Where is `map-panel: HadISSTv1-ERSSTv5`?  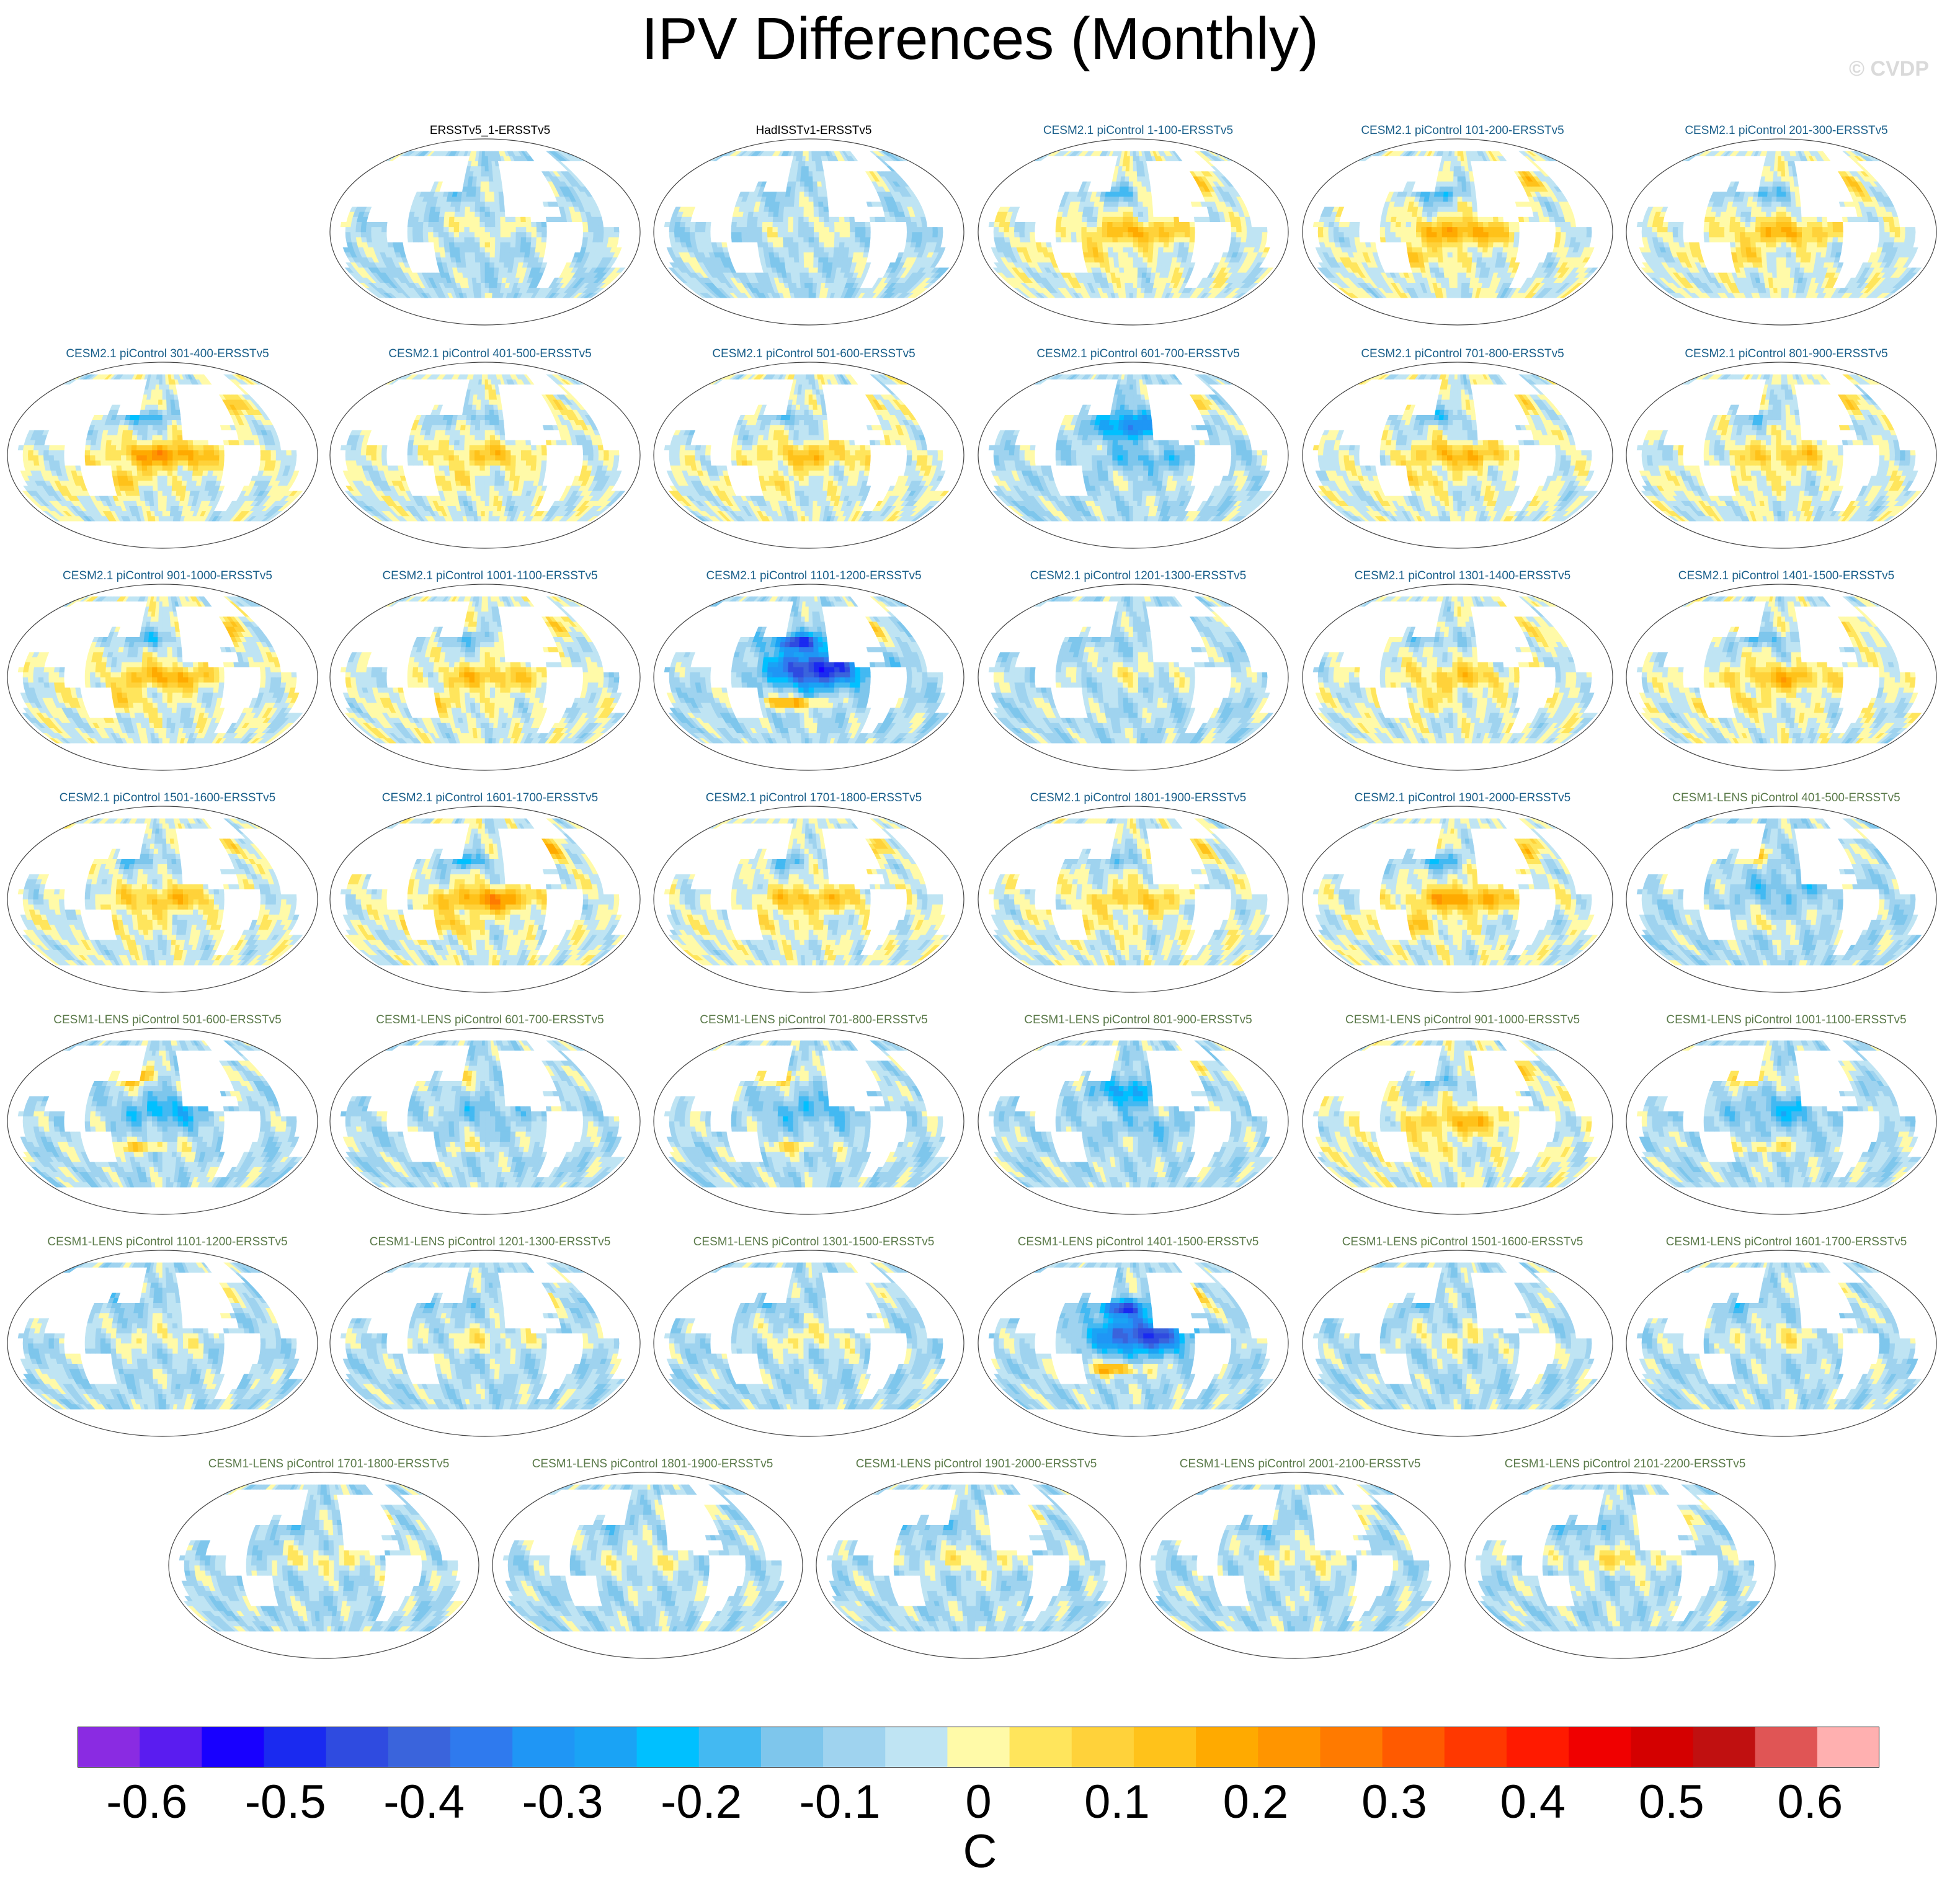 map-panel: HadISSTv1-ERSSTv5 is located at coordinates (814, 235).